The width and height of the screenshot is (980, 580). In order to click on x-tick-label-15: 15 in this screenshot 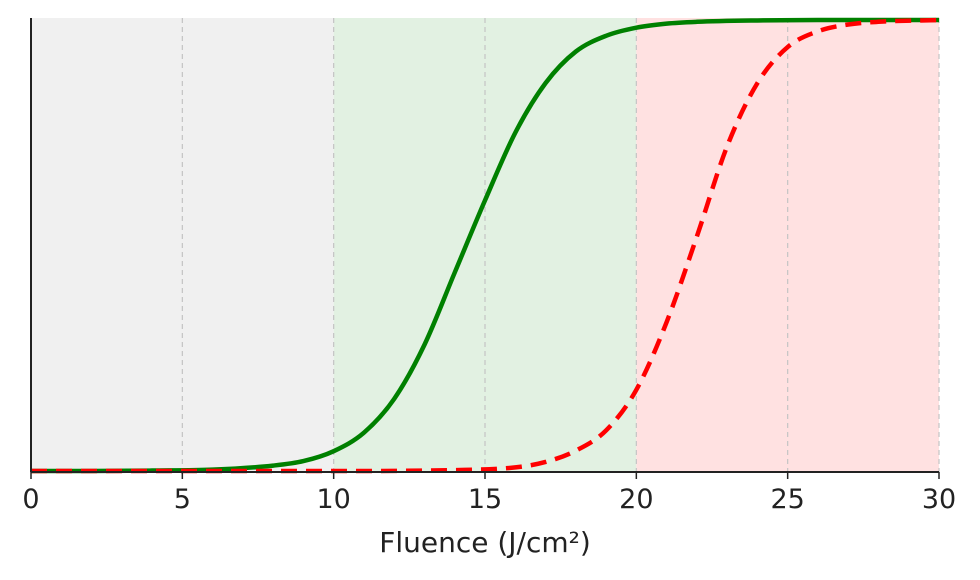, I will do `click(485, 499)`.